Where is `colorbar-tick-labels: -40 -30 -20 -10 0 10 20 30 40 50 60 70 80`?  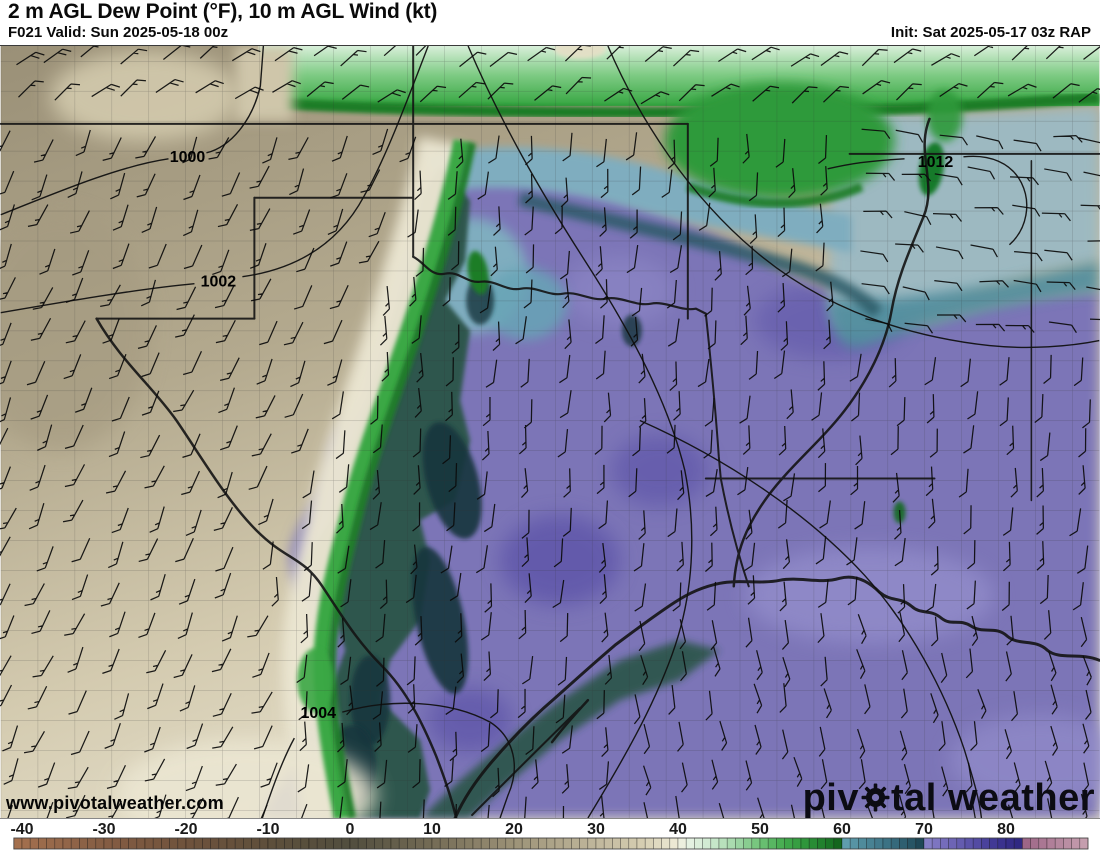 colorbar-tick-labels: -40 -30 -20 -10 0 10 20 30 40 50 60 70 80 is located at coordinates (512, 829).